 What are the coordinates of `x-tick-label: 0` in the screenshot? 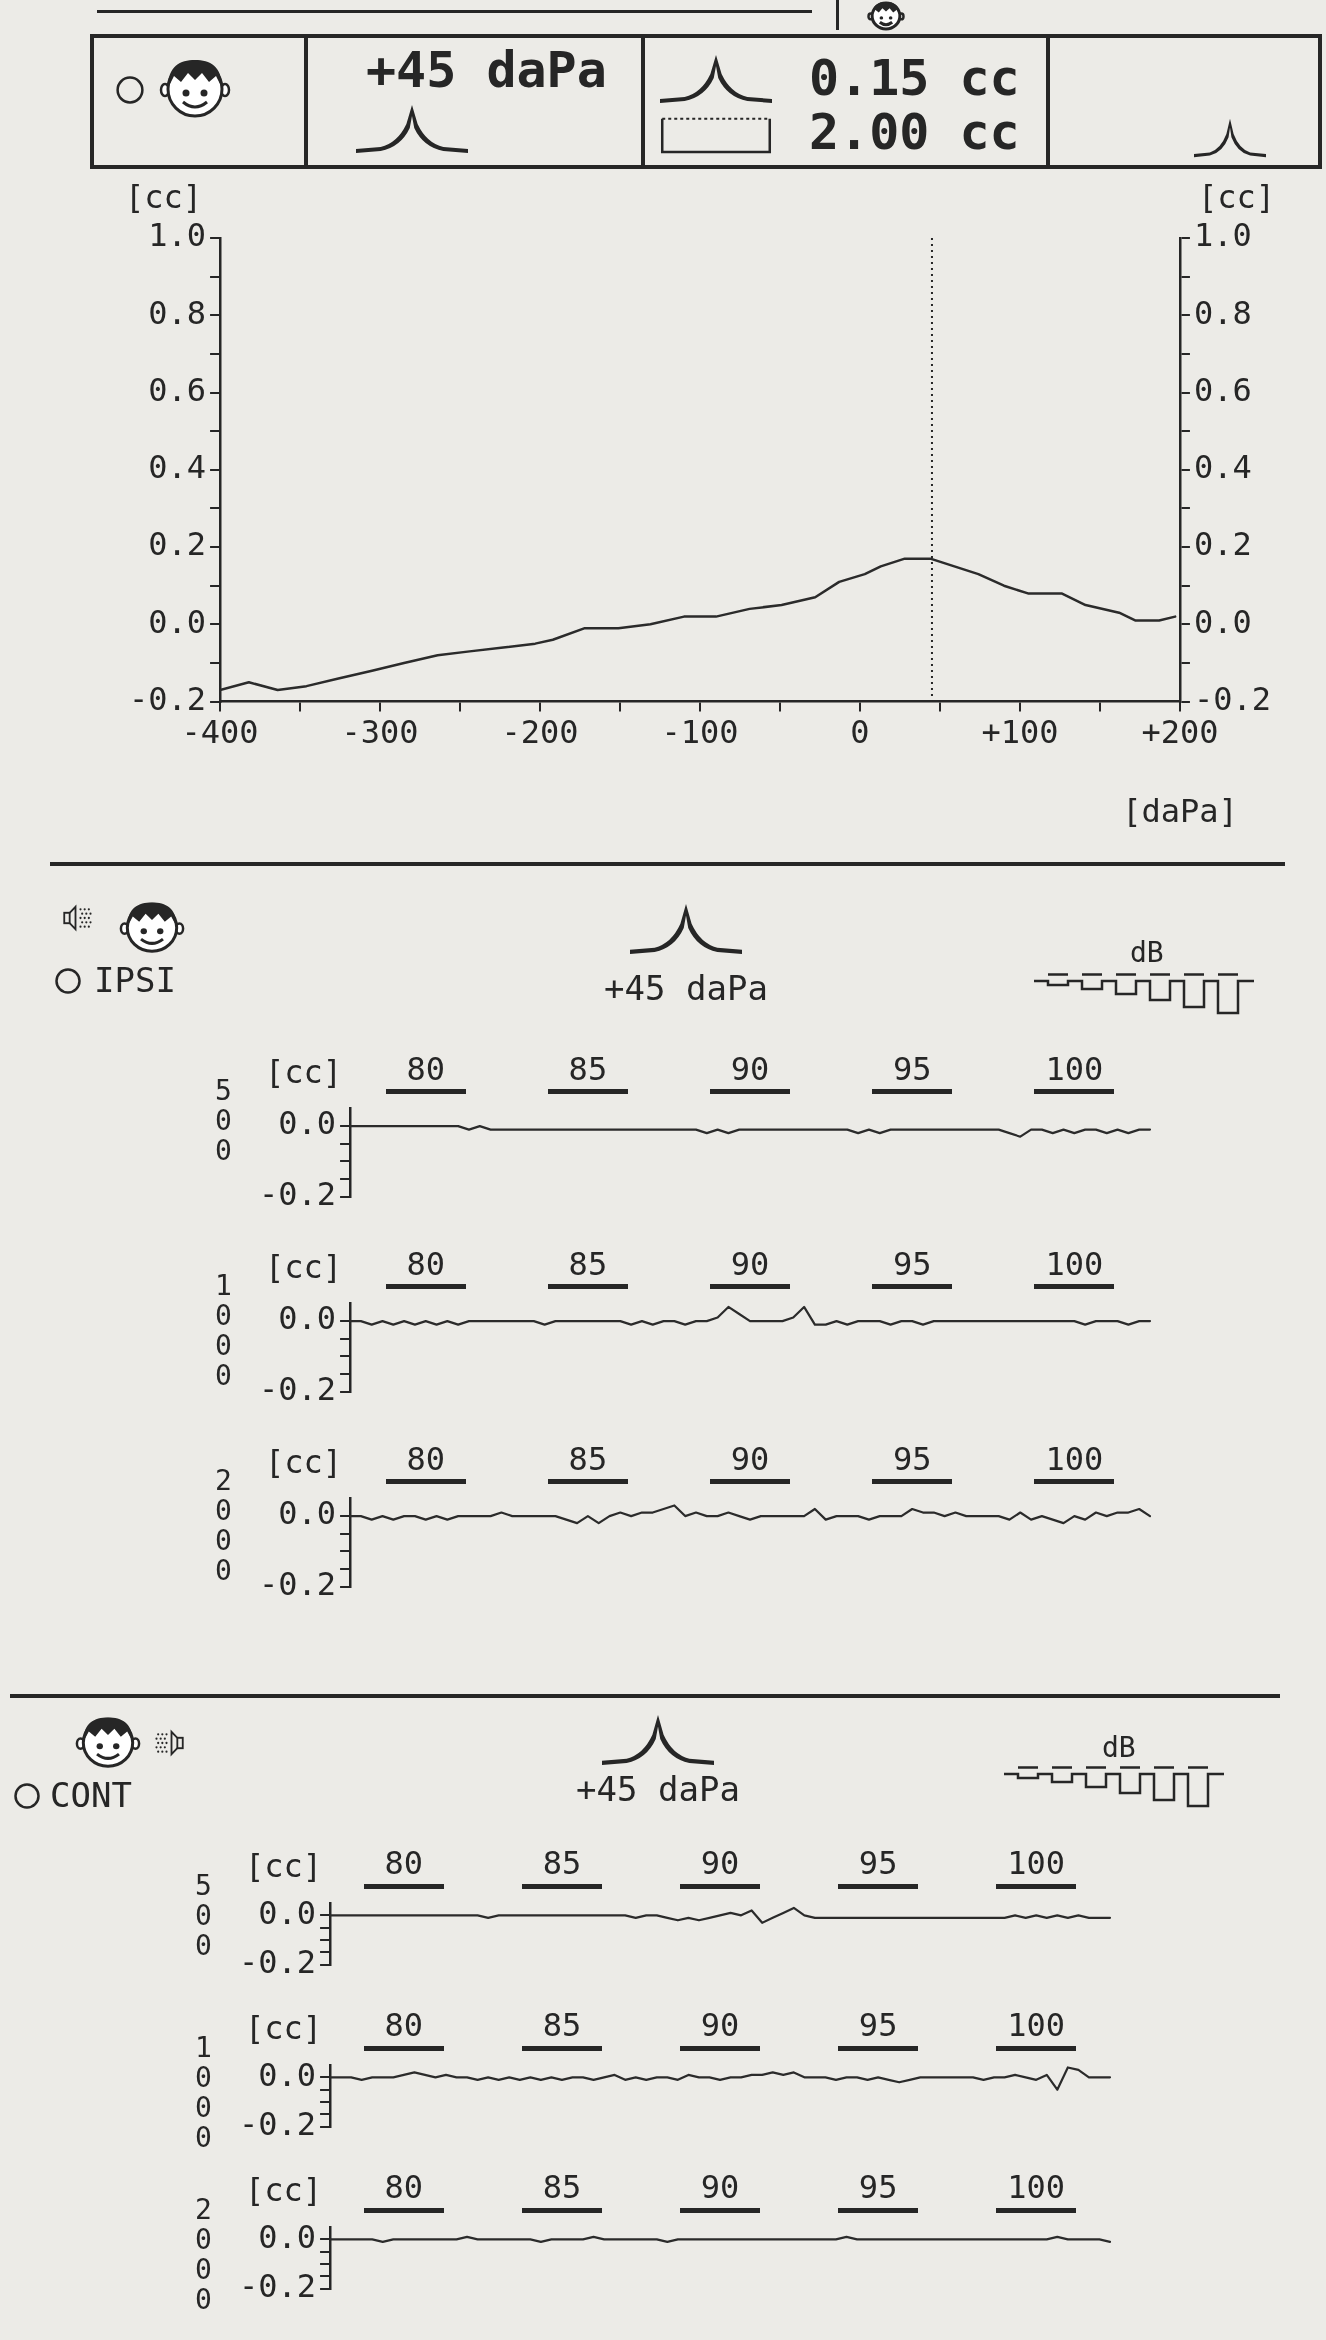 It's located at (860, 732).